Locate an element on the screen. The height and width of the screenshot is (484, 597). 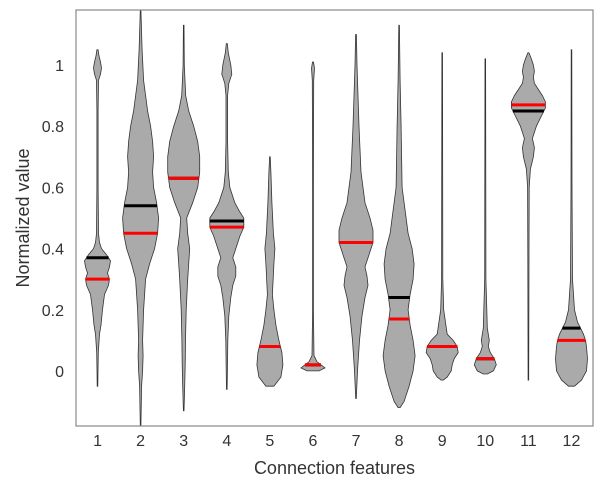
y-tick-label: 0.8 is located at coordinates (53, 127).